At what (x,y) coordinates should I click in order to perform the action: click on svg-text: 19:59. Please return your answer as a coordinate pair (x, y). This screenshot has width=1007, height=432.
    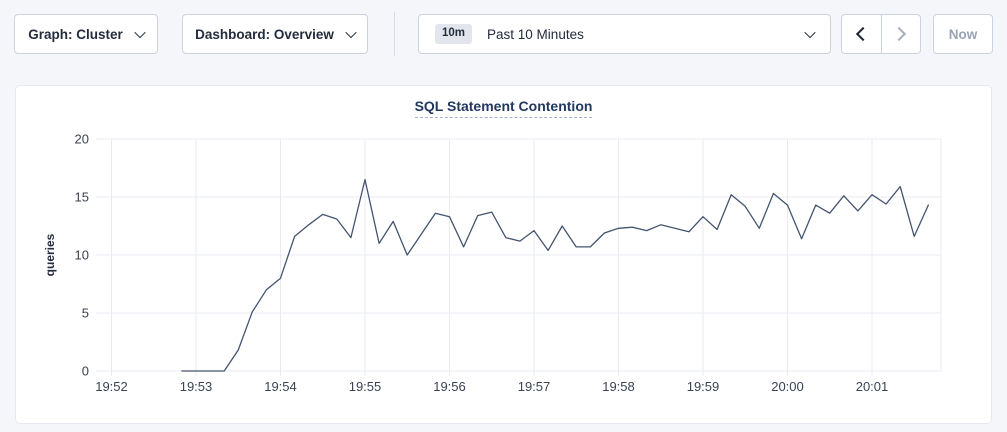
    Looking at the image, I should click on (703, 386).